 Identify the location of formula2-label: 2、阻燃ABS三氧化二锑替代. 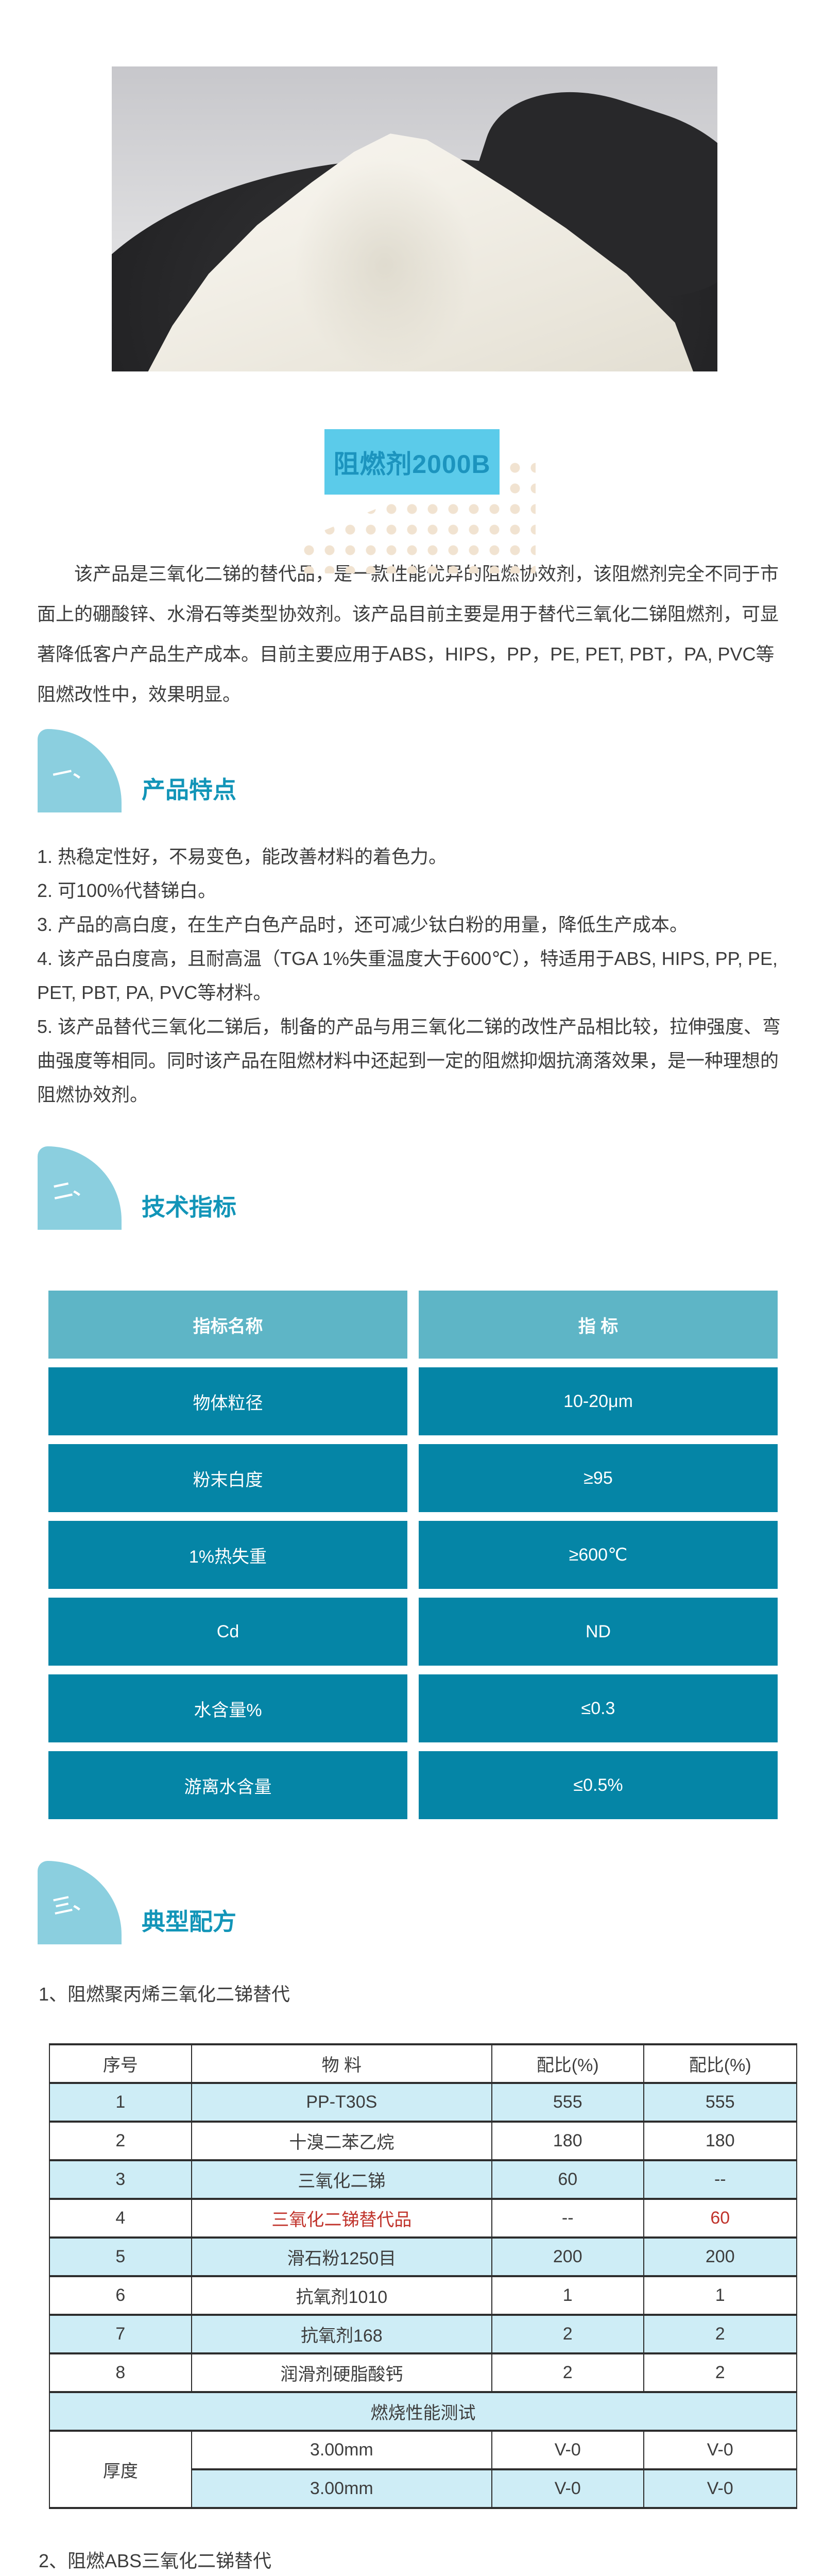
(155, 2560).